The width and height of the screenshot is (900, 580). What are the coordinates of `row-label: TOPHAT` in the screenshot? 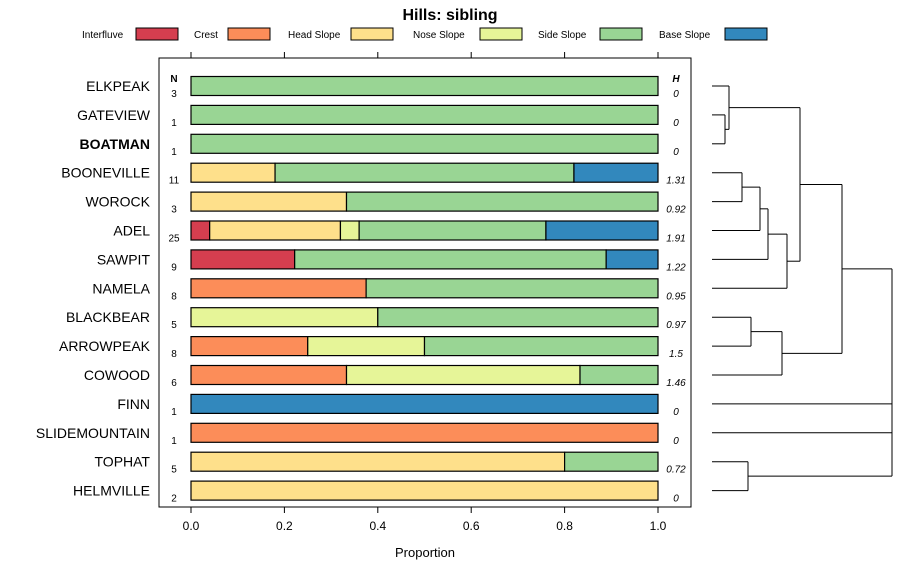 It's located at (123, 462).